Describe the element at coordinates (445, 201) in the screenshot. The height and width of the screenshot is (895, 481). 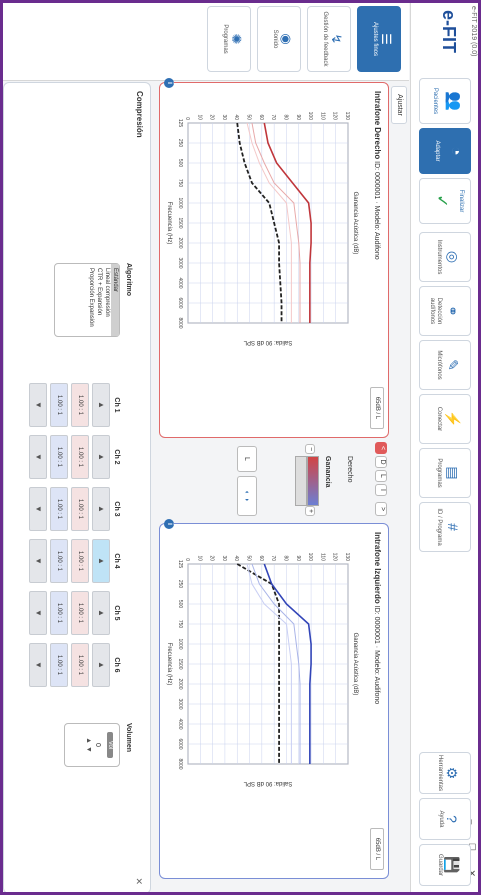
I see `finalize-button: Finalizar ✓` at that location.